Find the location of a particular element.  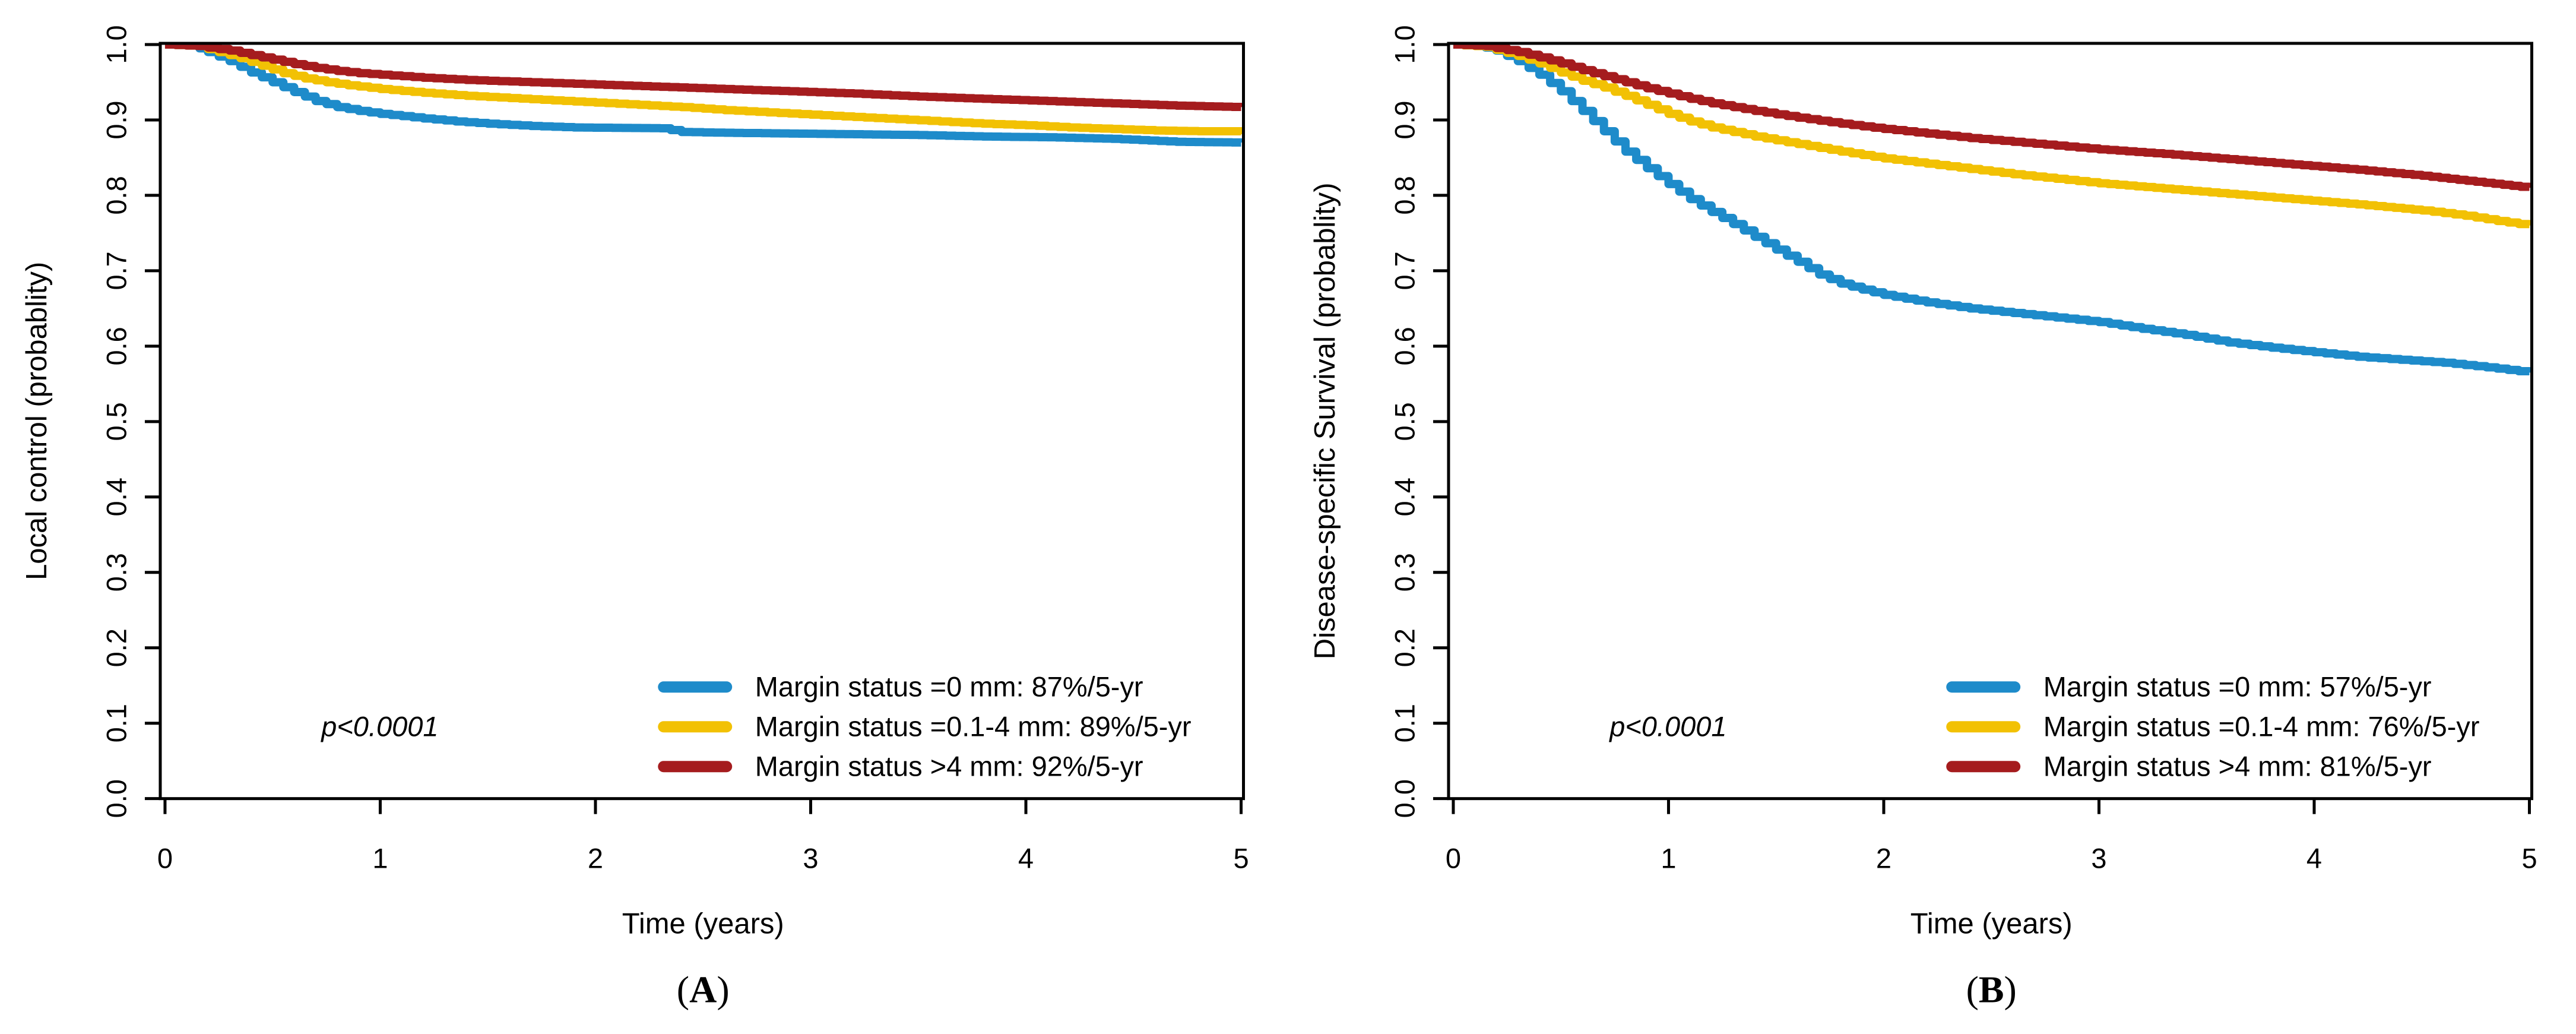

legend-label: Margin status >4 mm: 81%/5-yr is located at coordinates (2237, 766).